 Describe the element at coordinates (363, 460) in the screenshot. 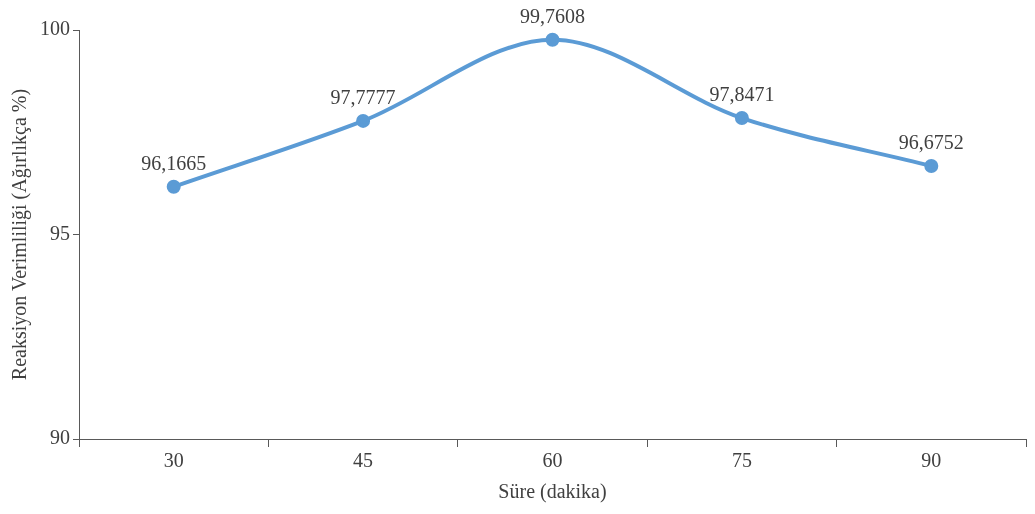

I see `x-tick-label: 45` at that location.